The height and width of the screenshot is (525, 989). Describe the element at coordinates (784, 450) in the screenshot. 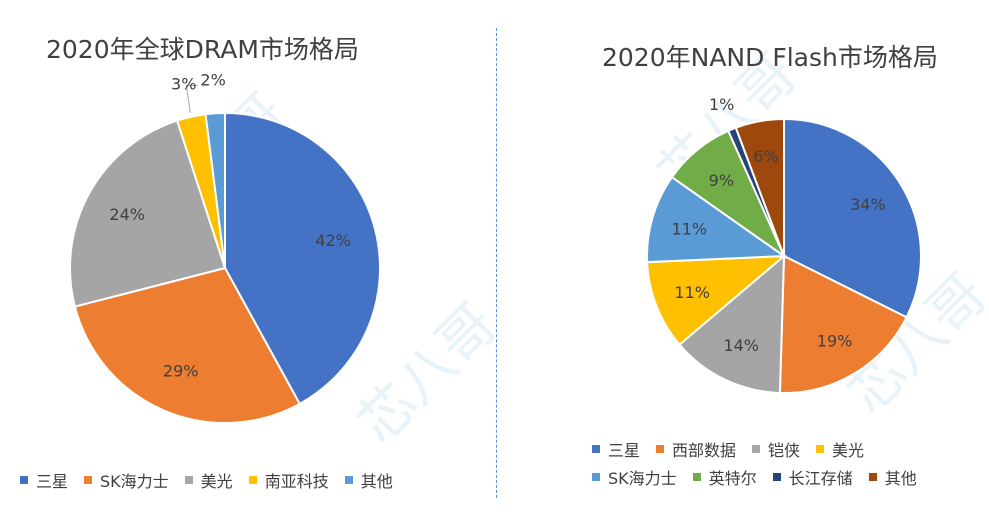

I see `legend-label: 铠侠` at that location.